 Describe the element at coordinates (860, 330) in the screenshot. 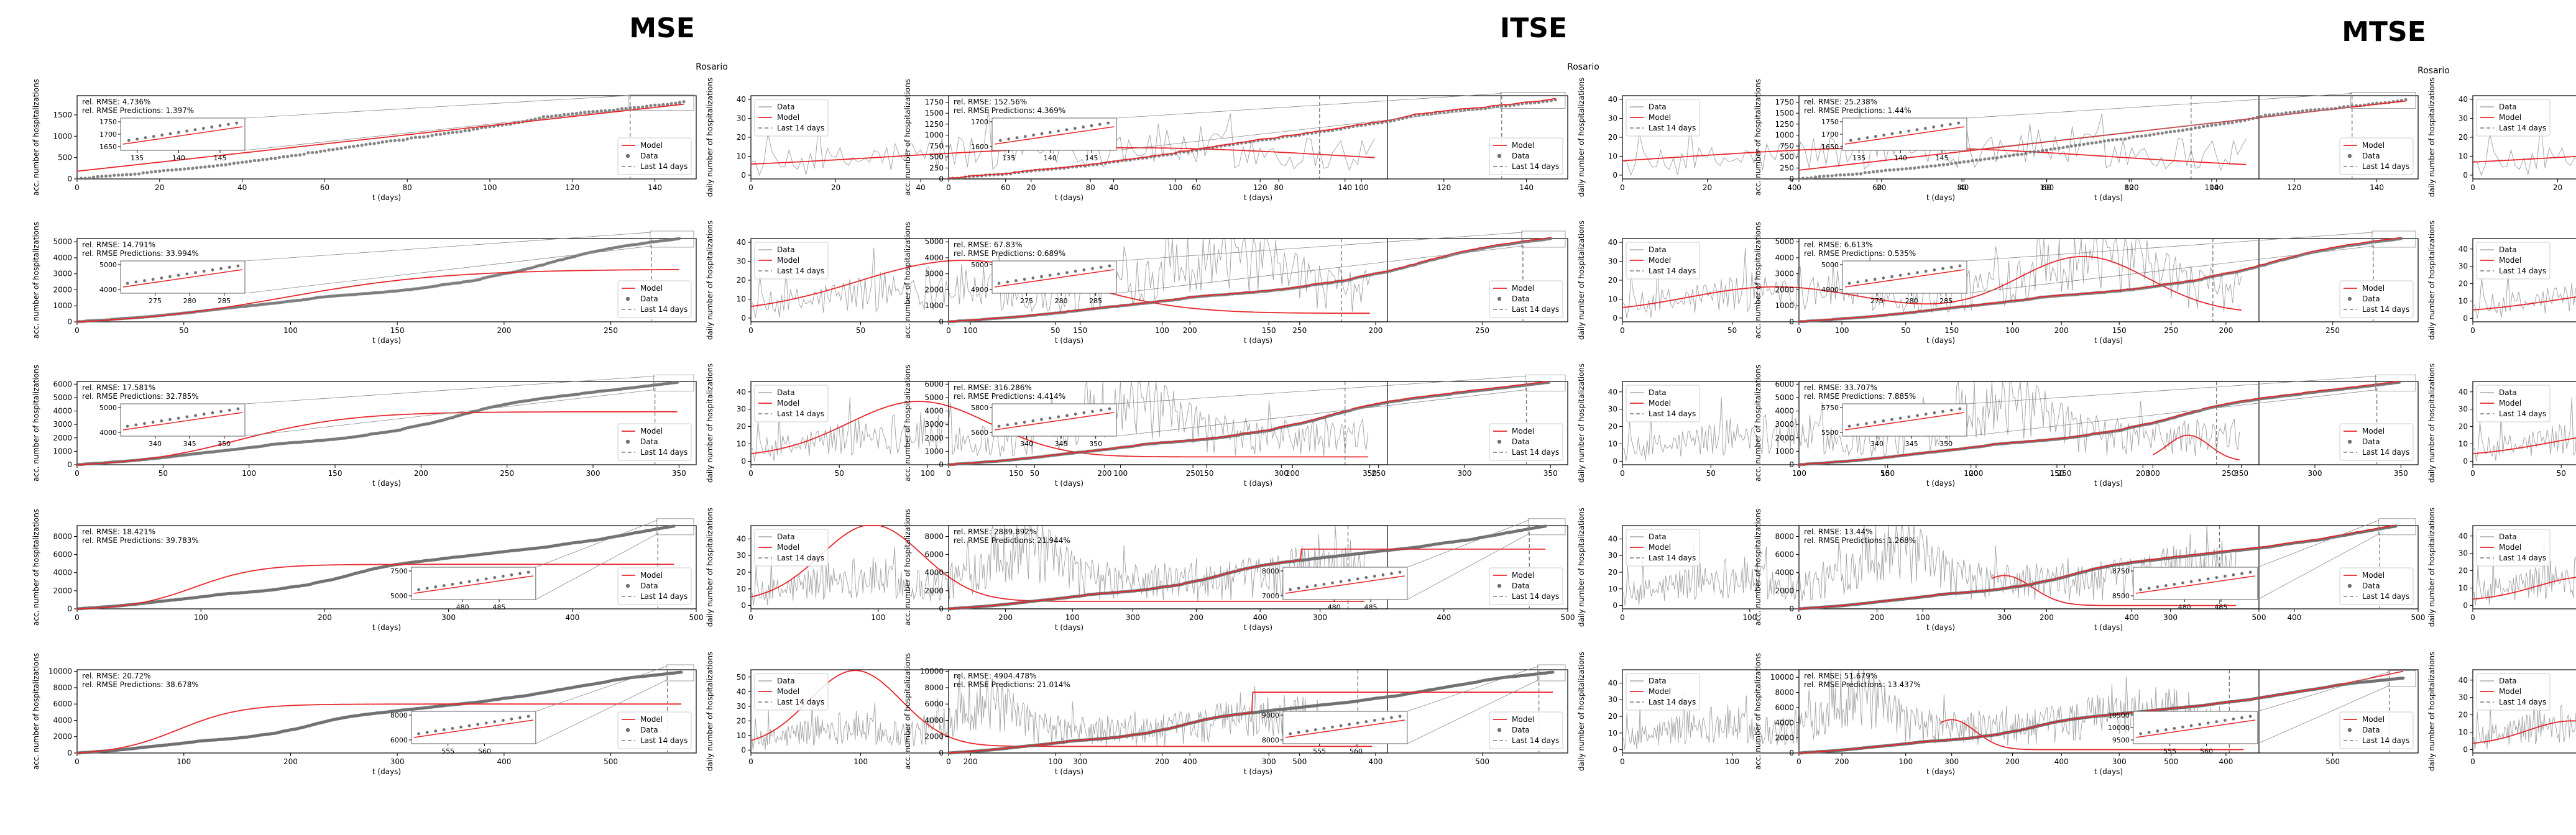

I see `c0r1-day-xtick-label: 50` at that location.